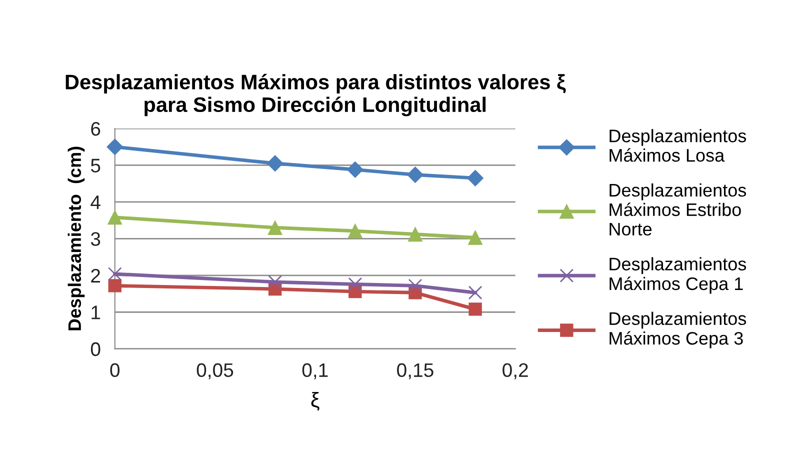  Describe the element at coordinates (95, 349) in the screenshot. I see `y-tick-label: 0` at that location.